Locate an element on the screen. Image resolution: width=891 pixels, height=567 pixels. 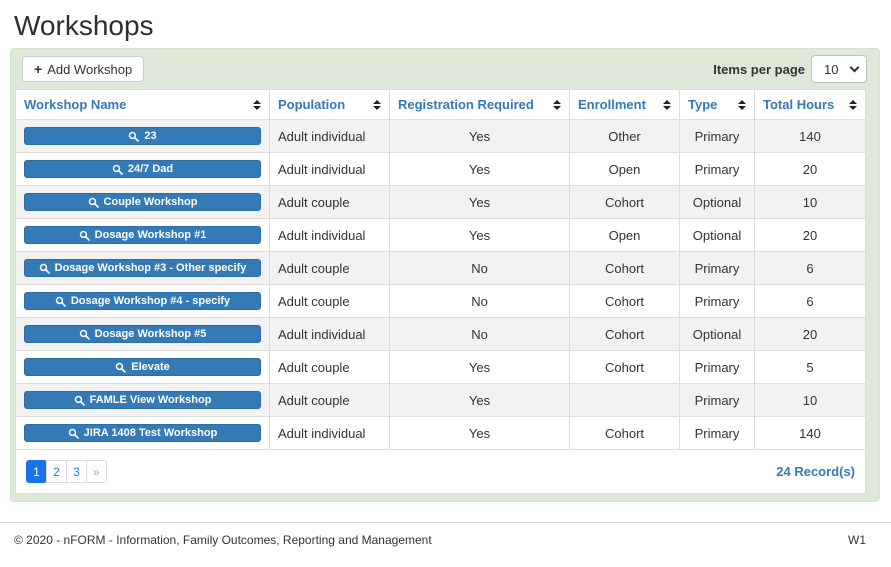
workshop-name-label: Elevate is located at coordinates (150, 367).